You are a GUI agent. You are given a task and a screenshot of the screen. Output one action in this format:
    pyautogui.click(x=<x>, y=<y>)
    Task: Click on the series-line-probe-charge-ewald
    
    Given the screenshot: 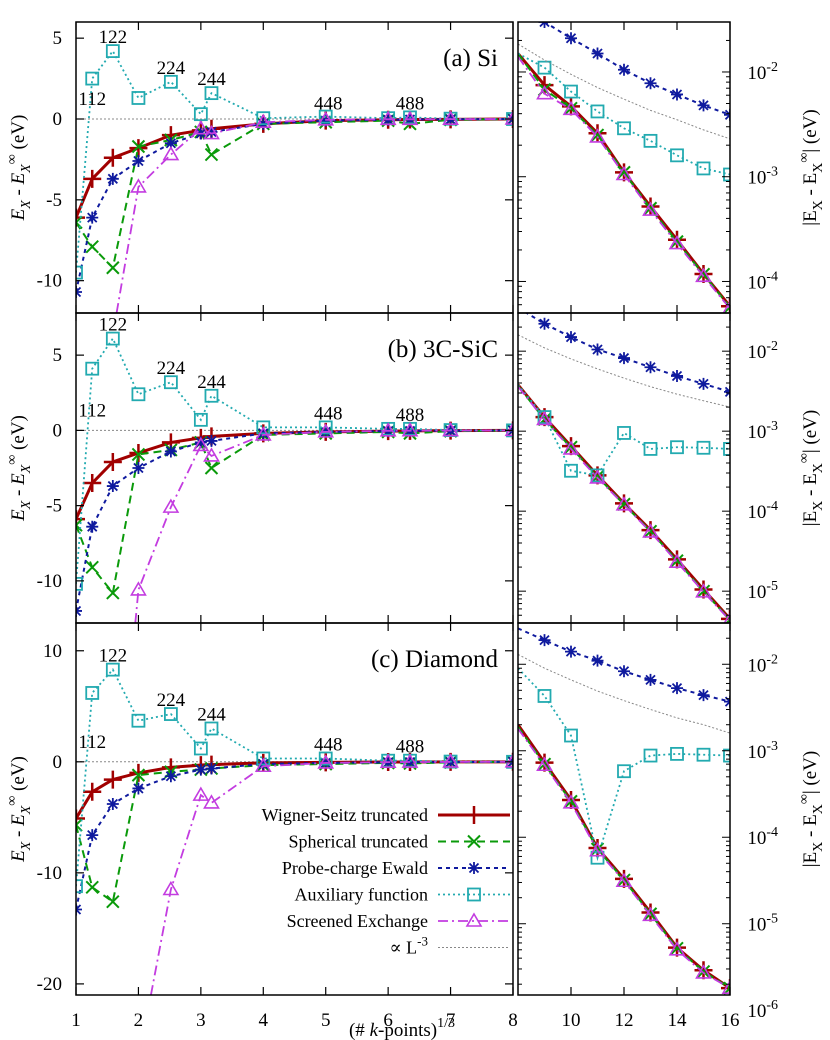 What is the action you would take?
    pyautogui.click(x=627, y=353)
    